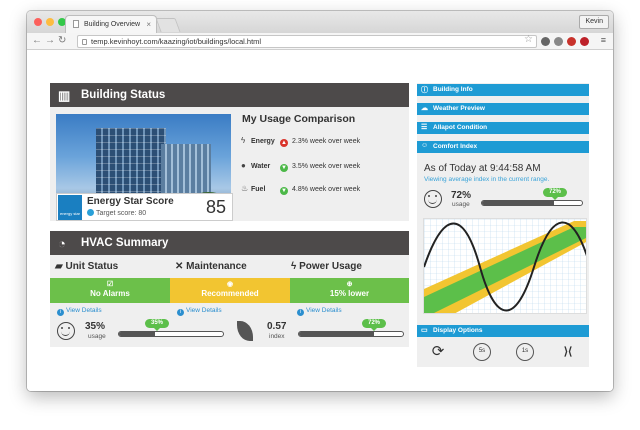 The image size is (640, 430). I want to click on usage-progress, so click(171, 334).